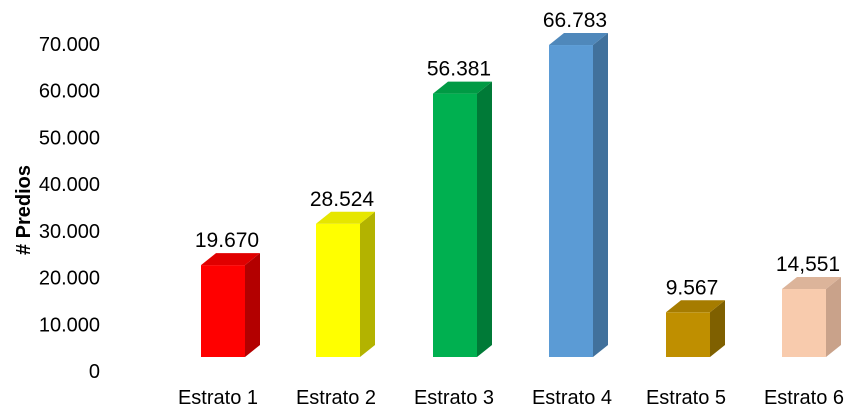  I want to click on data-label: 14,551, so click(808, 264).